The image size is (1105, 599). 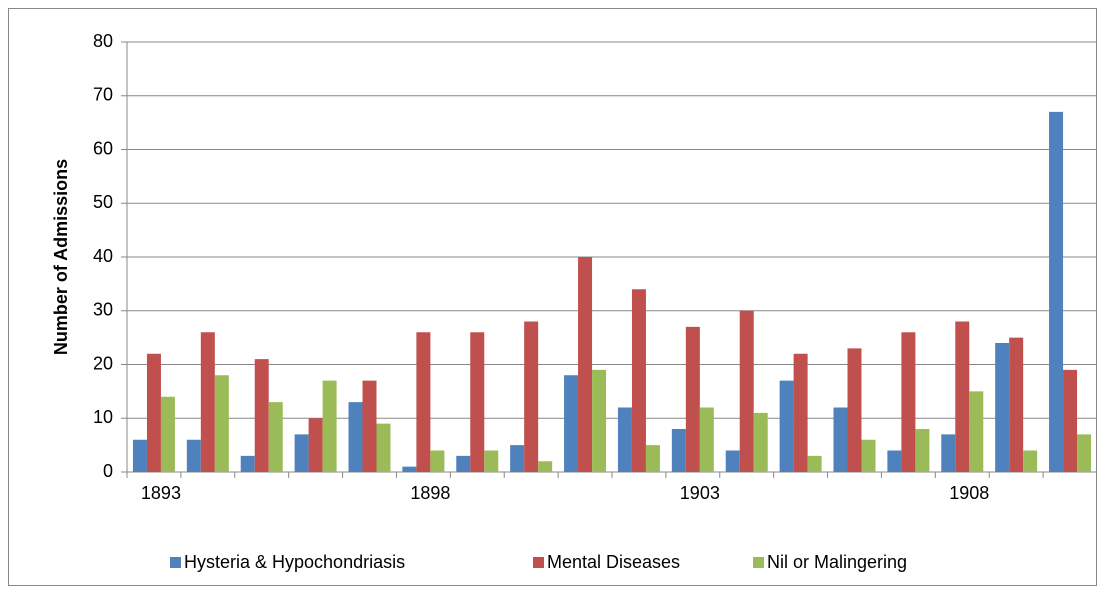 I want to click on y-tick-label: 50, so click(x=103, y=202).